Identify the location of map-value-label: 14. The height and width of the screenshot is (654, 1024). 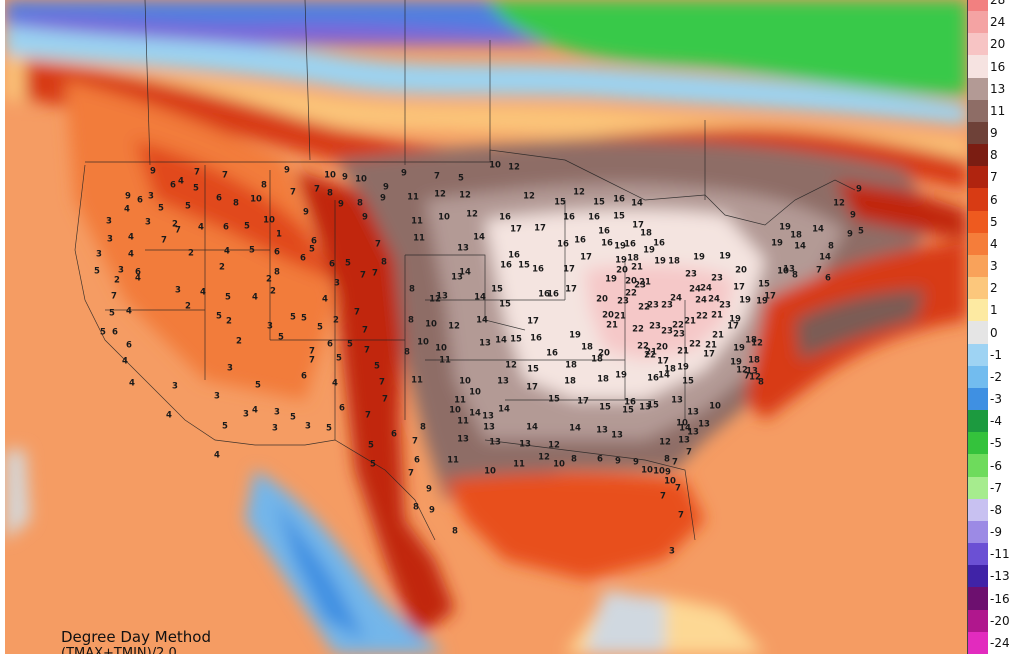
(825, 257).